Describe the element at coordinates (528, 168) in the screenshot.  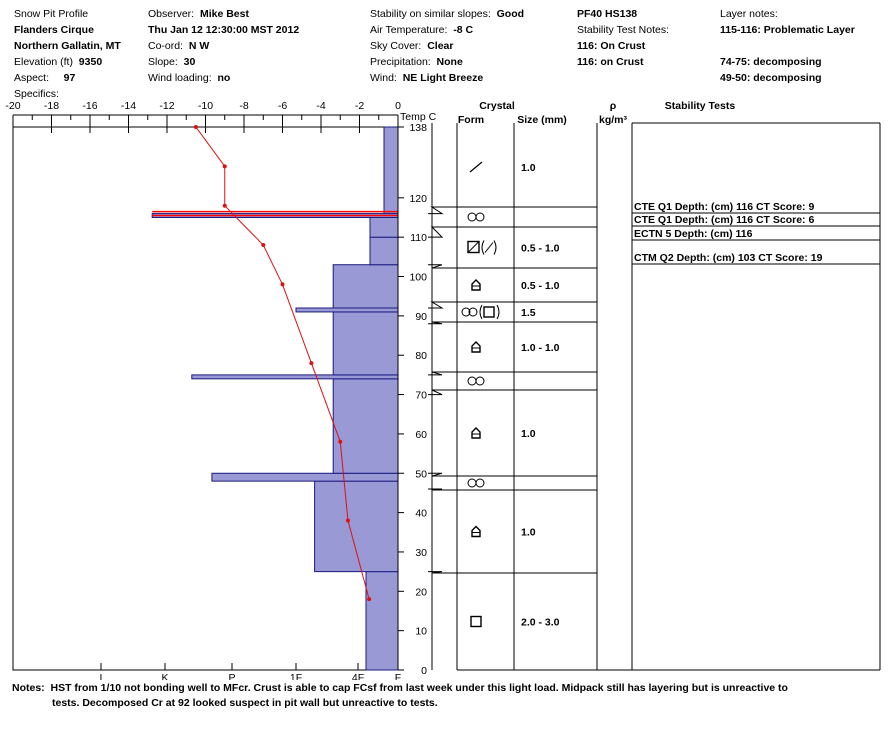
I see `crystal-size-value: 1.0` at that location.